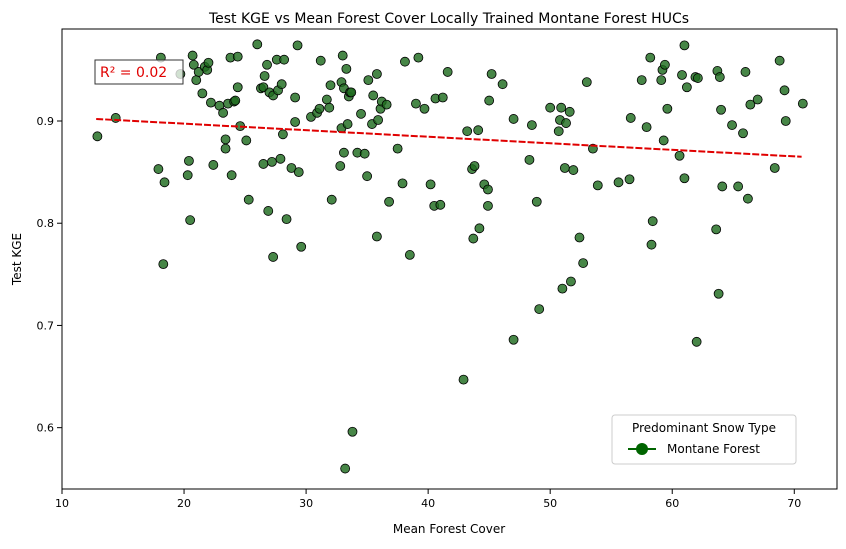 The image size is (846, 549). Describe the element at coordinates (46, 121) in the screenshot. I see `y-tick-label: 0.9` at that location.